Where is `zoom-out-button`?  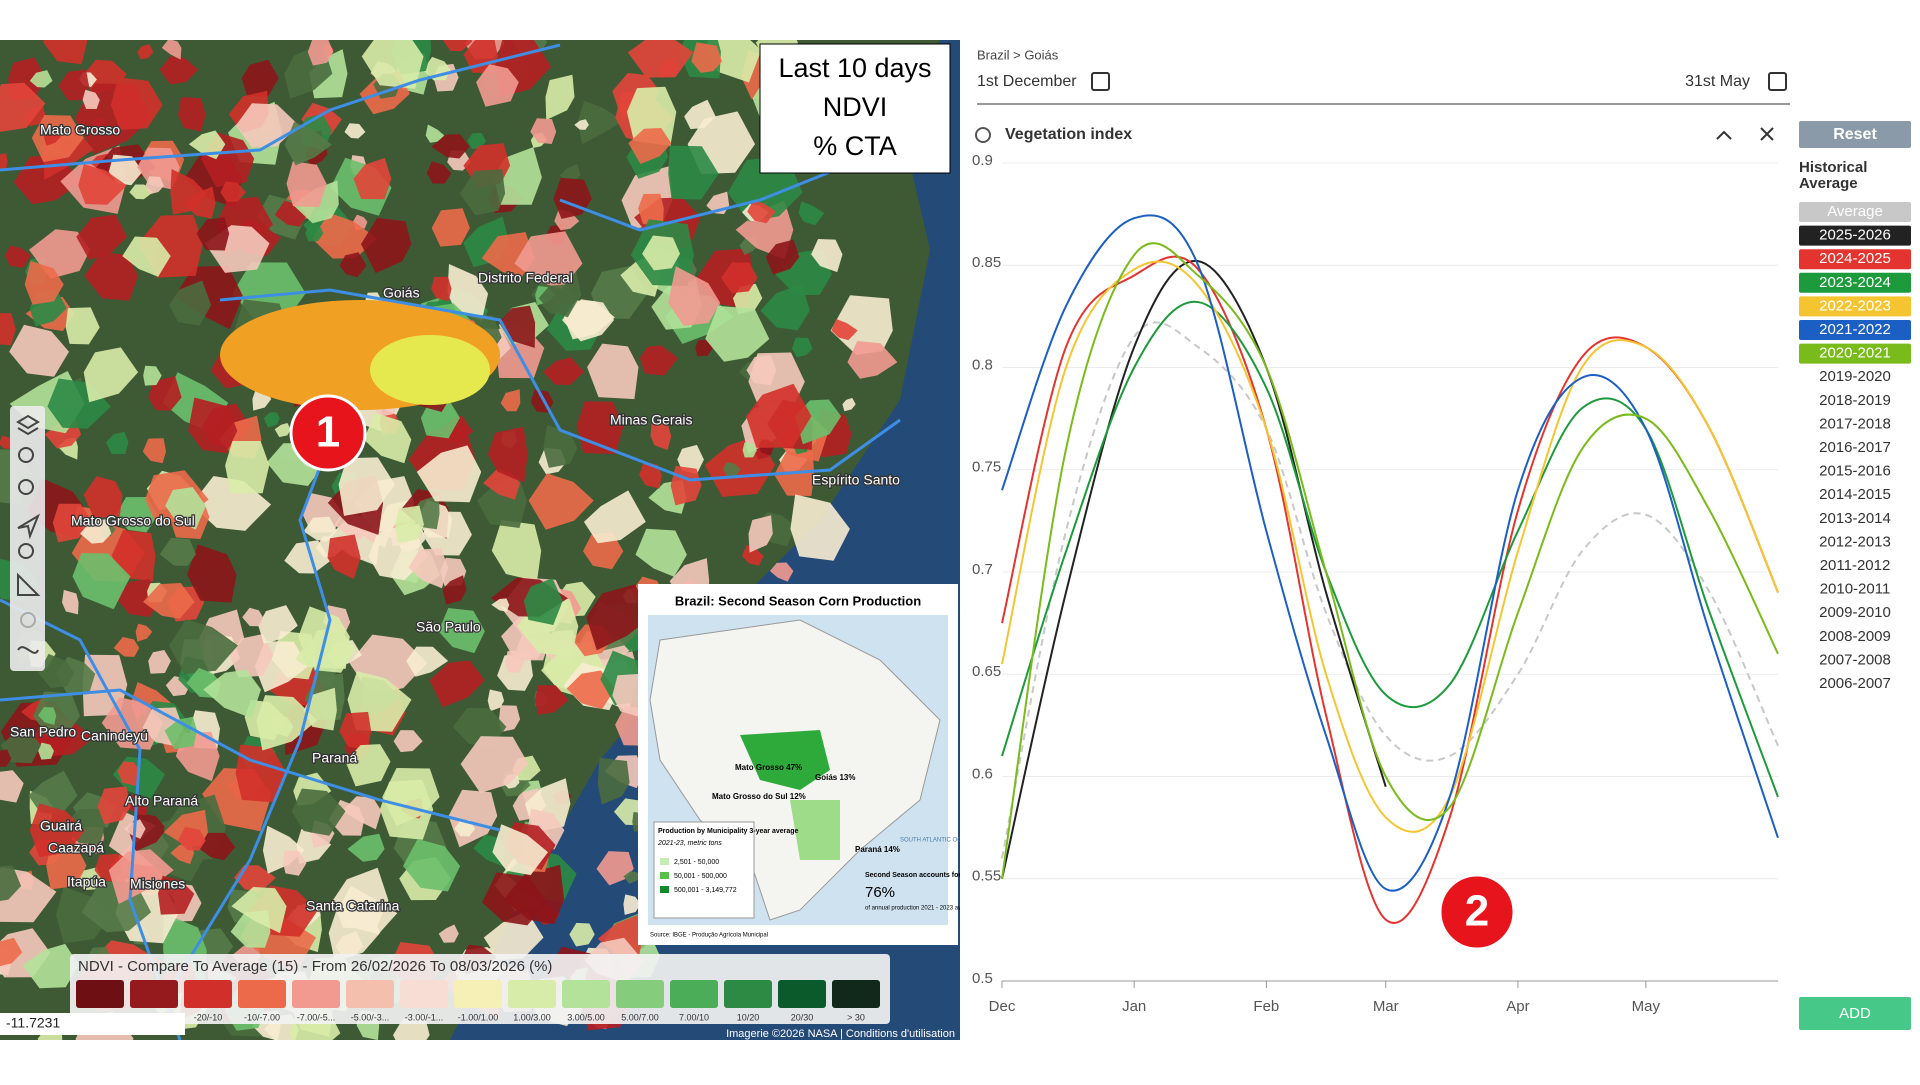 zoom-out-button is located at coordinates (26, 487).